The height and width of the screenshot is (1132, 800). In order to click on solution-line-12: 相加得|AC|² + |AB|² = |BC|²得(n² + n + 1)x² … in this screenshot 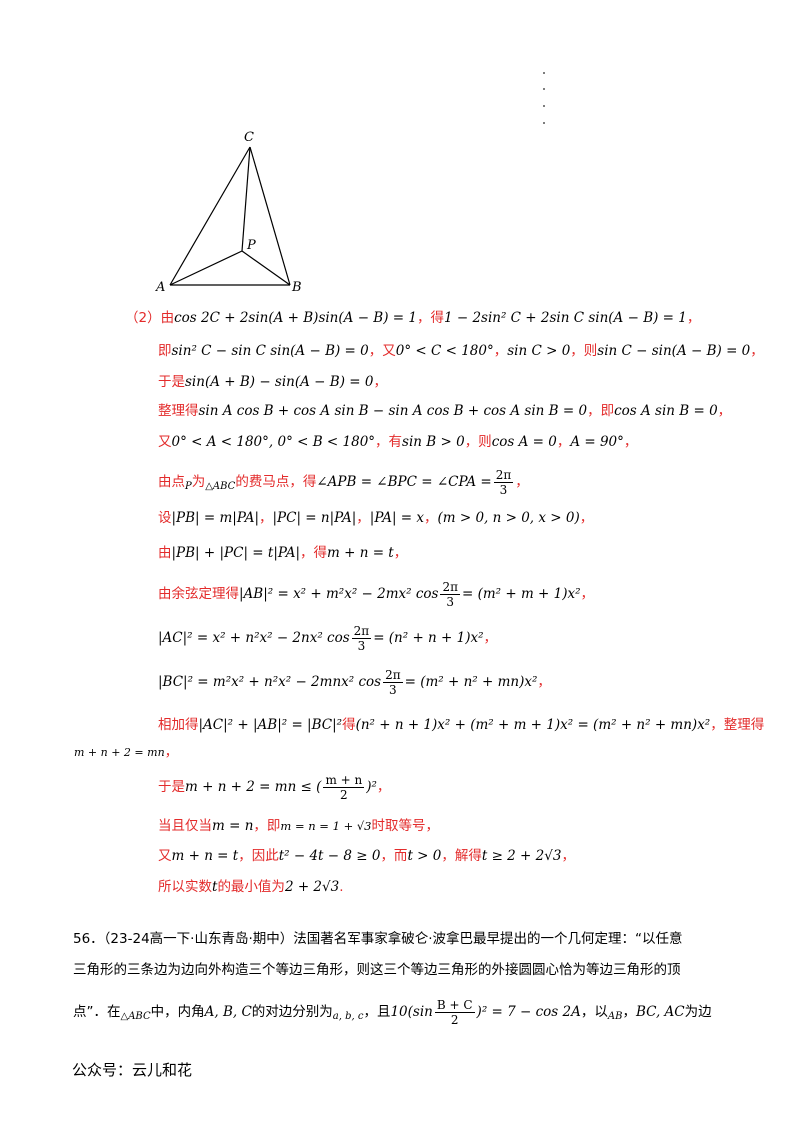, I will do `click(461, 725)`.